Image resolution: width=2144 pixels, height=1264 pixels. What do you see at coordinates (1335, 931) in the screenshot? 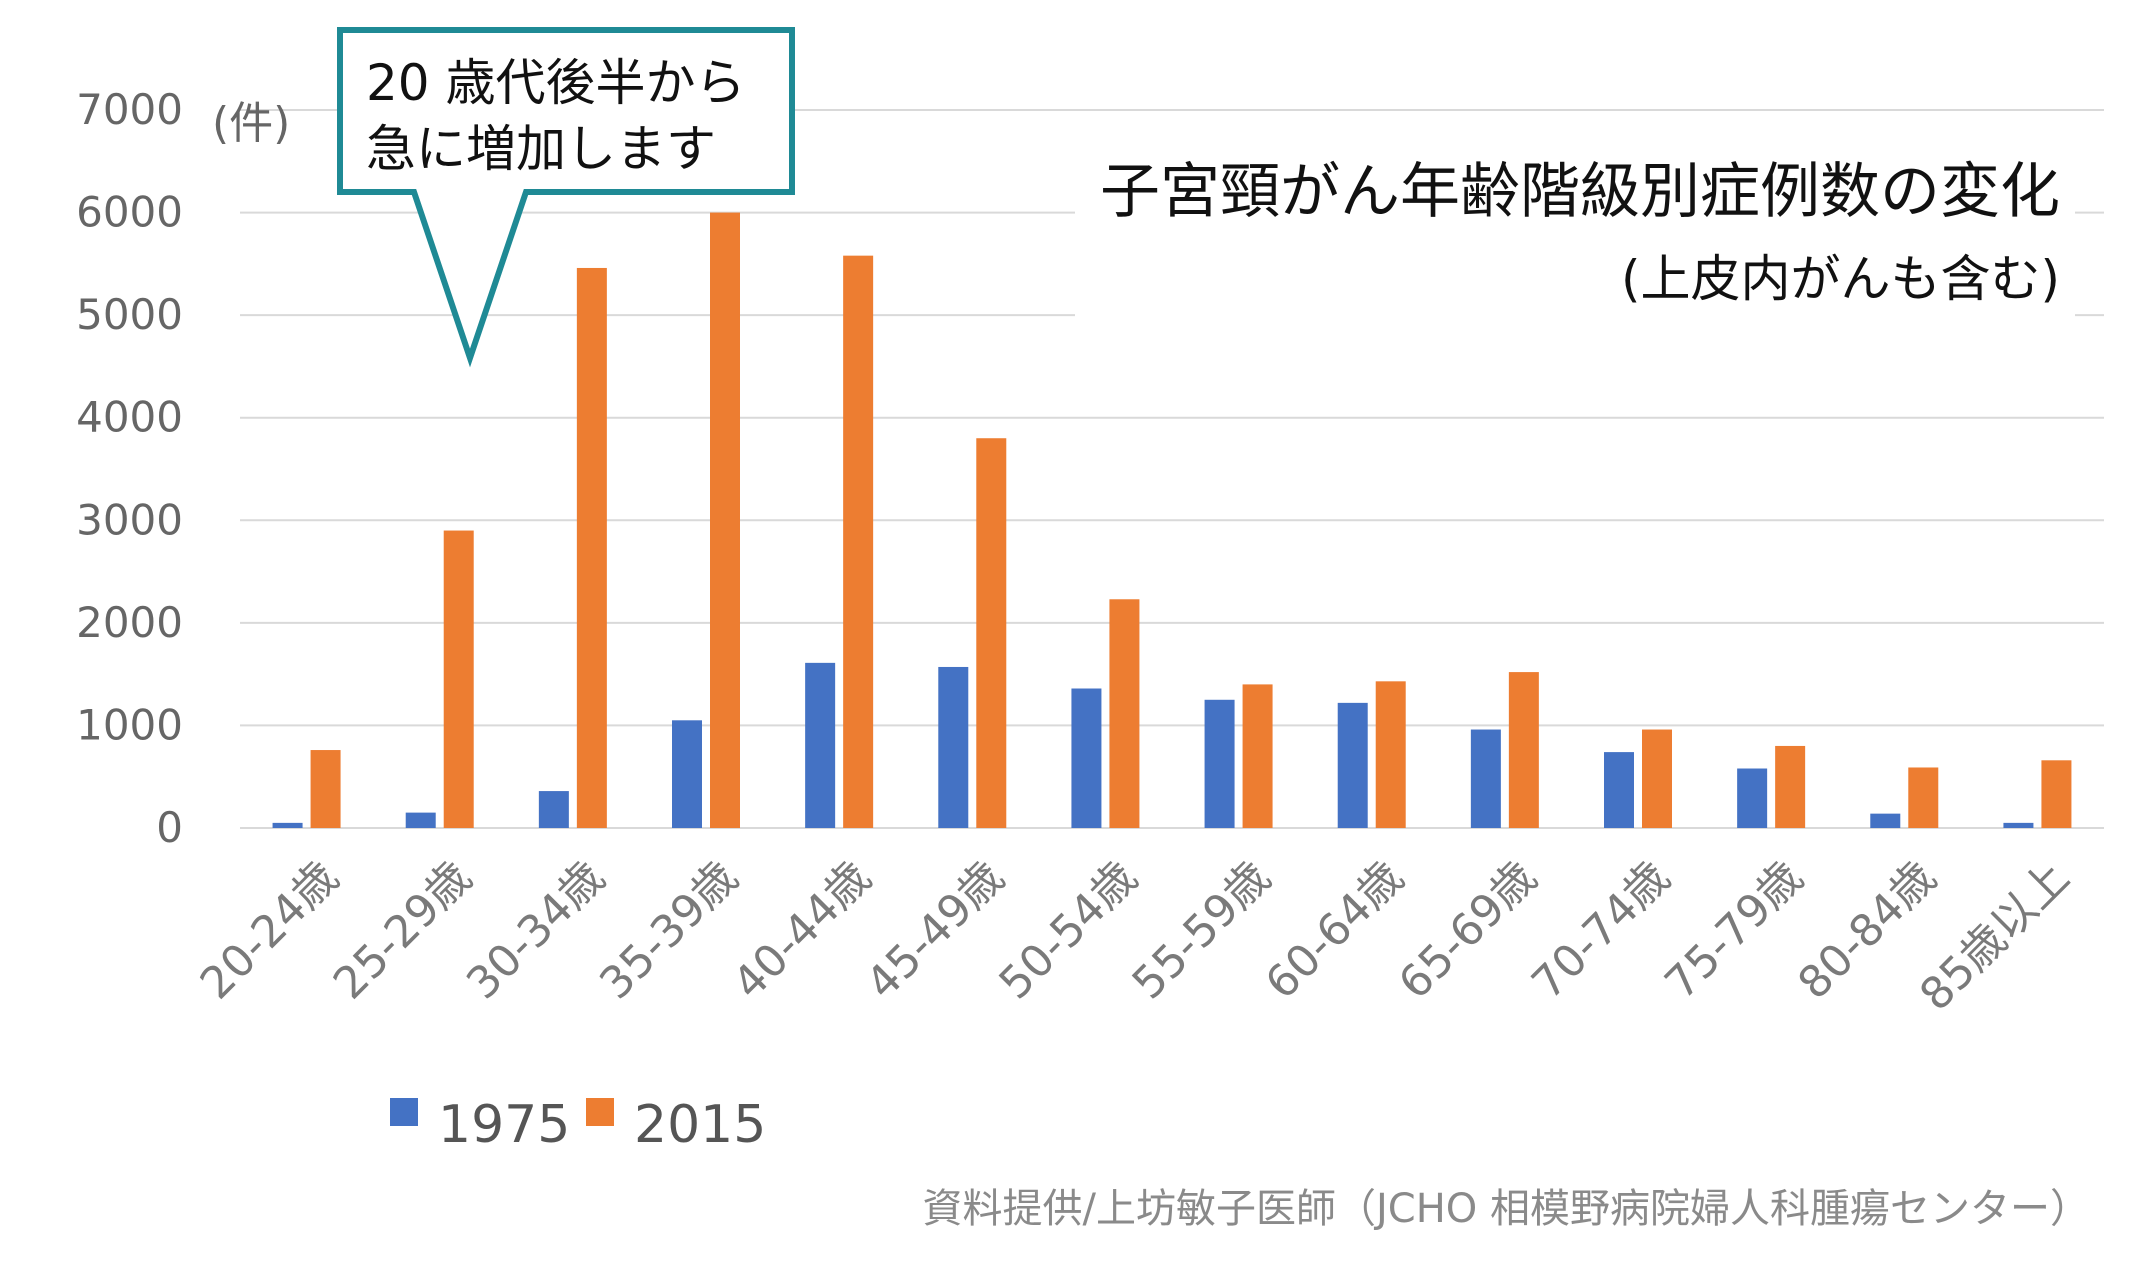
I see `x-tick-label: 60-64歳` at bounding box center [1335, 931].